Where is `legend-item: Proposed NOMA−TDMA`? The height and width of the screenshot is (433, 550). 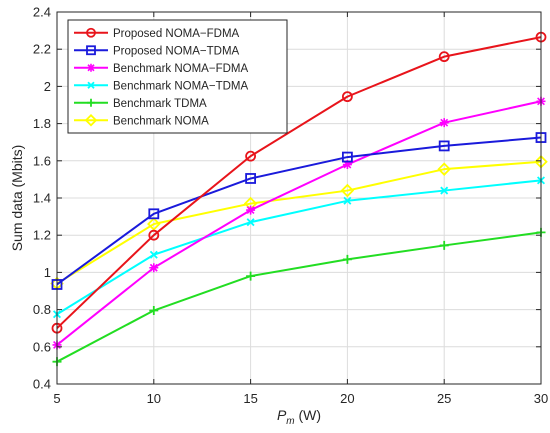 legend-item: Proposed NOMA−TDMA is located at coordinates (157, 51).